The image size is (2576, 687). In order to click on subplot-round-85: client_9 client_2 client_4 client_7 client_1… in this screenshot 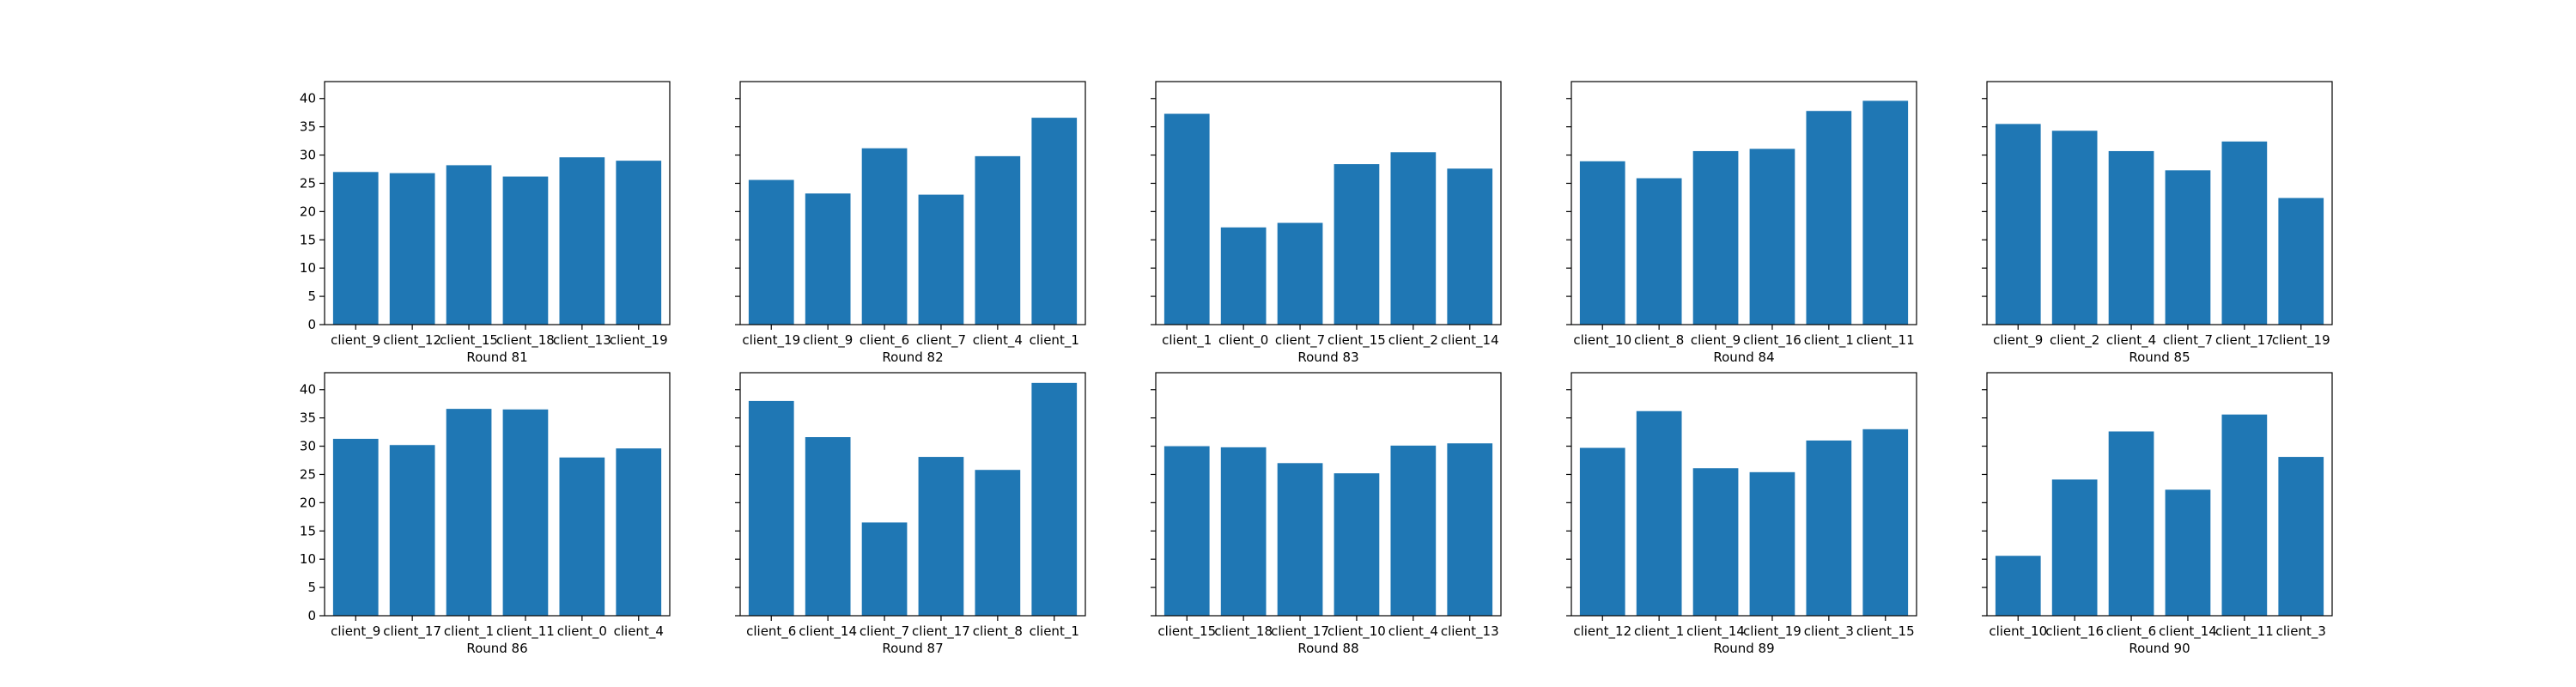, I will do `click(2157, 223)`.